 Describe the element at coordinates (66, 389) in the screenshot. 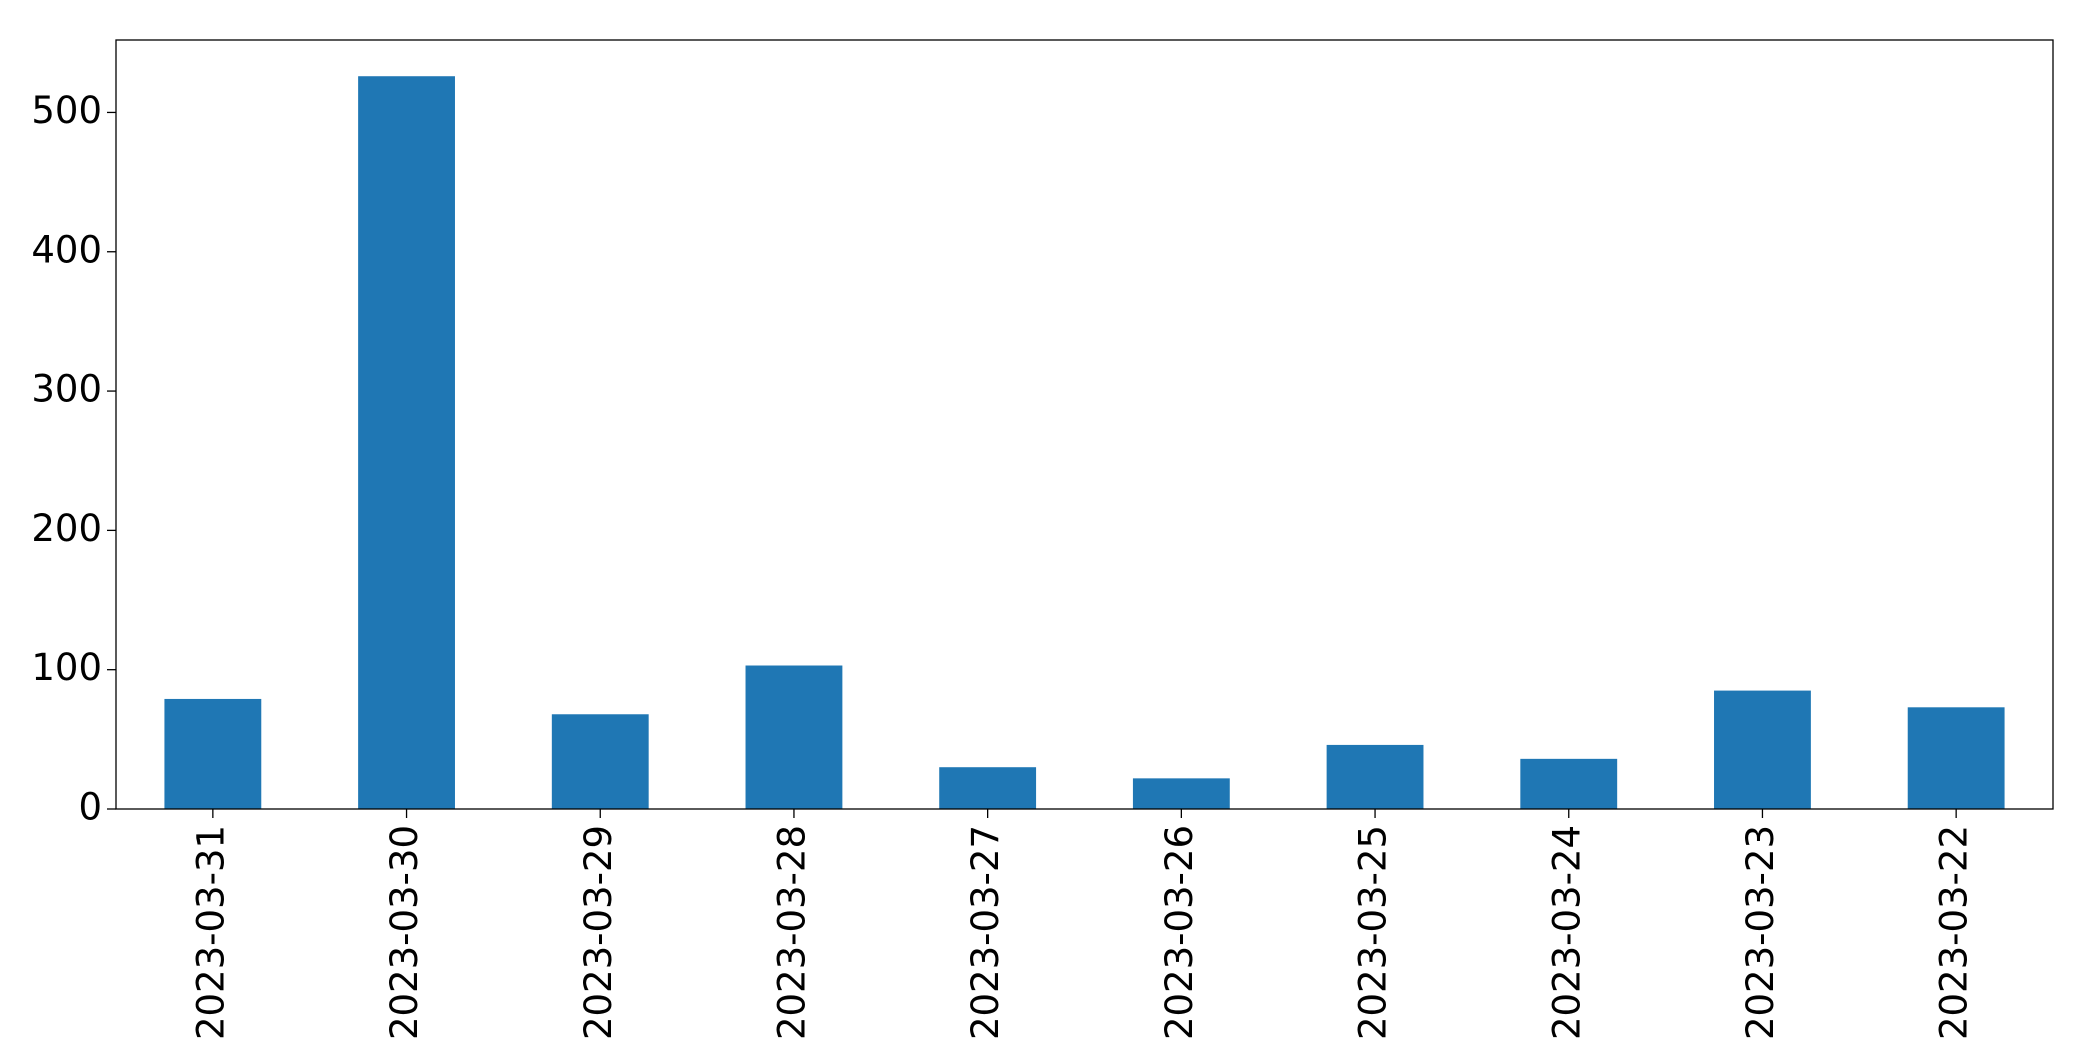

I see `y-tick-label: 300` at that location.